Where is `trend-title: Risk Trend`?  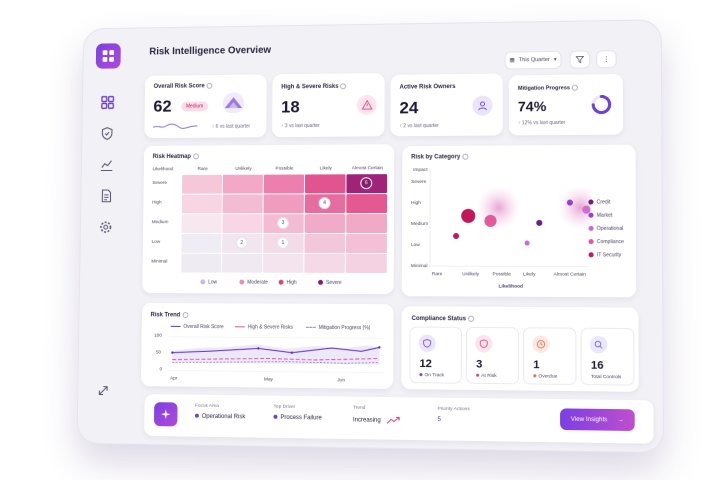
trend-title: Risk Trend is located at coordinates (170, 315).